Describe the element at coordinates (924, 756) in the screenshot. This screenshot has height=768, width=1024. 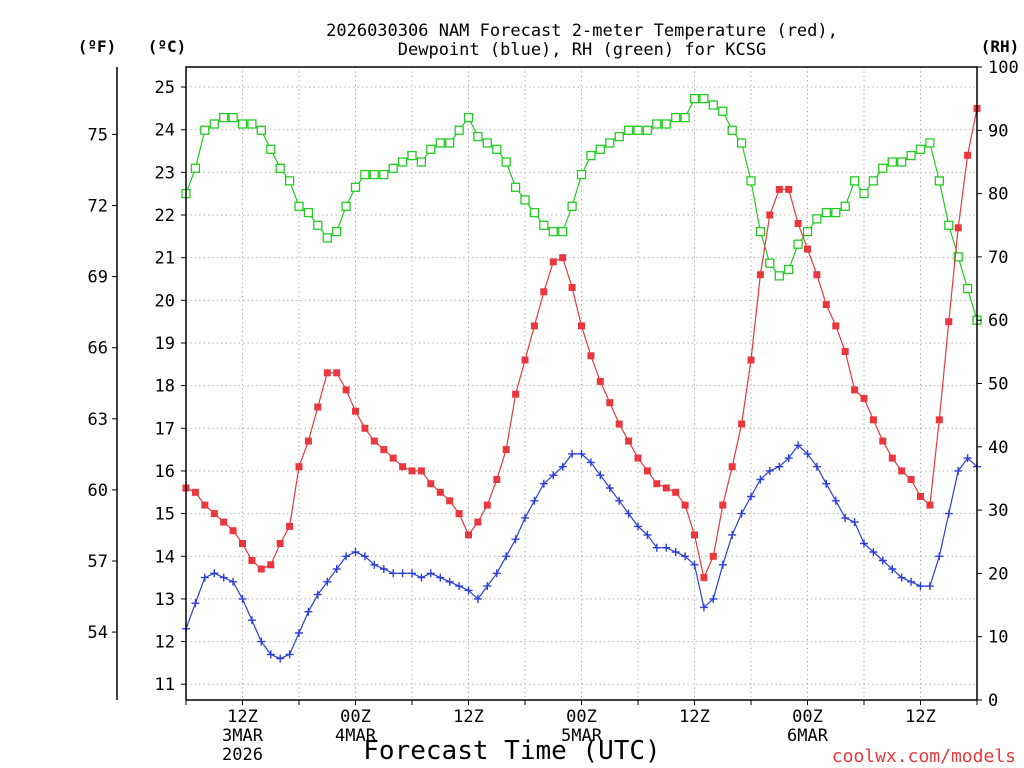
I see `credit-text: coolwx.com/models` at that location.